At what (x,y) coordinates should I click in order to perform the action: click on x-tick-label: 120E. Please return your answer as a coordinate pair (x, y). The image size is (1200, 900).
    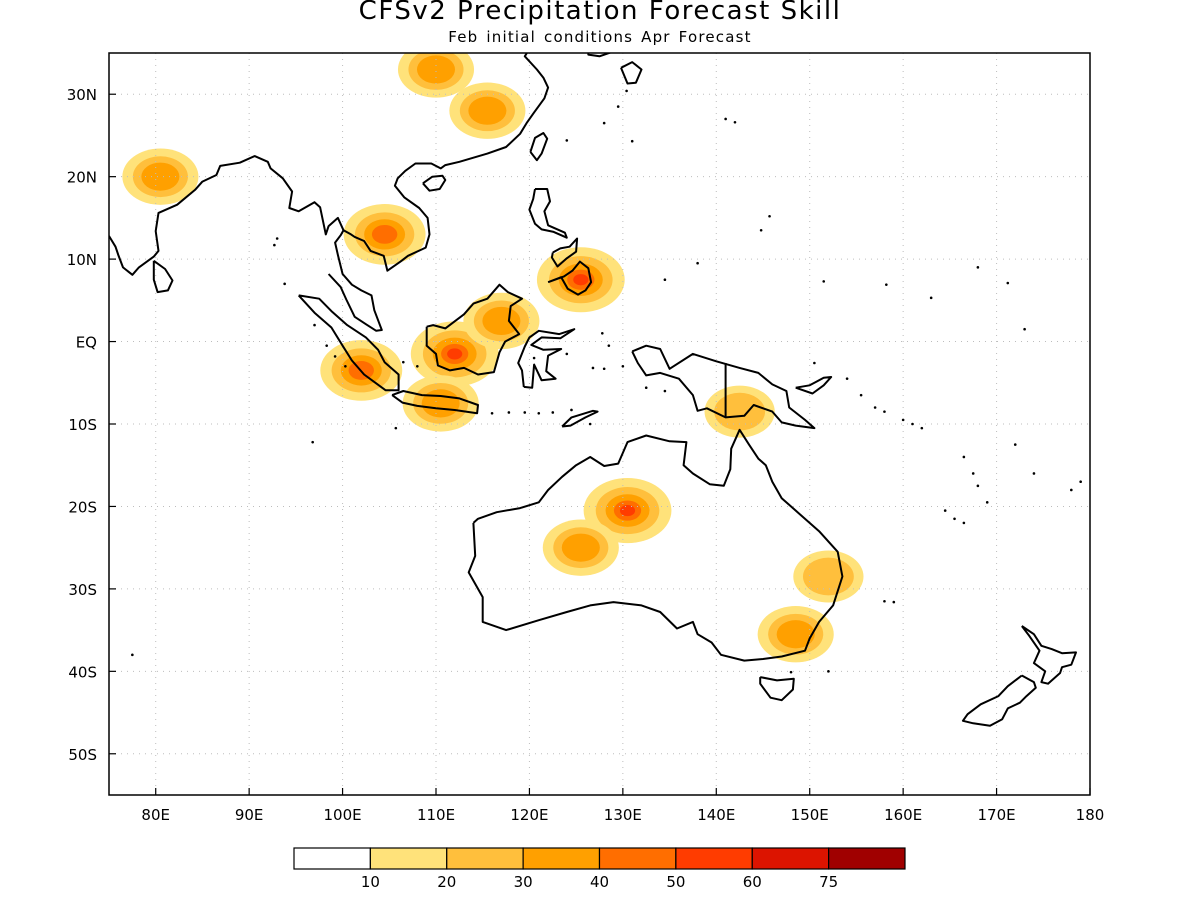
    Looking at the image, I should click on (529, 815).